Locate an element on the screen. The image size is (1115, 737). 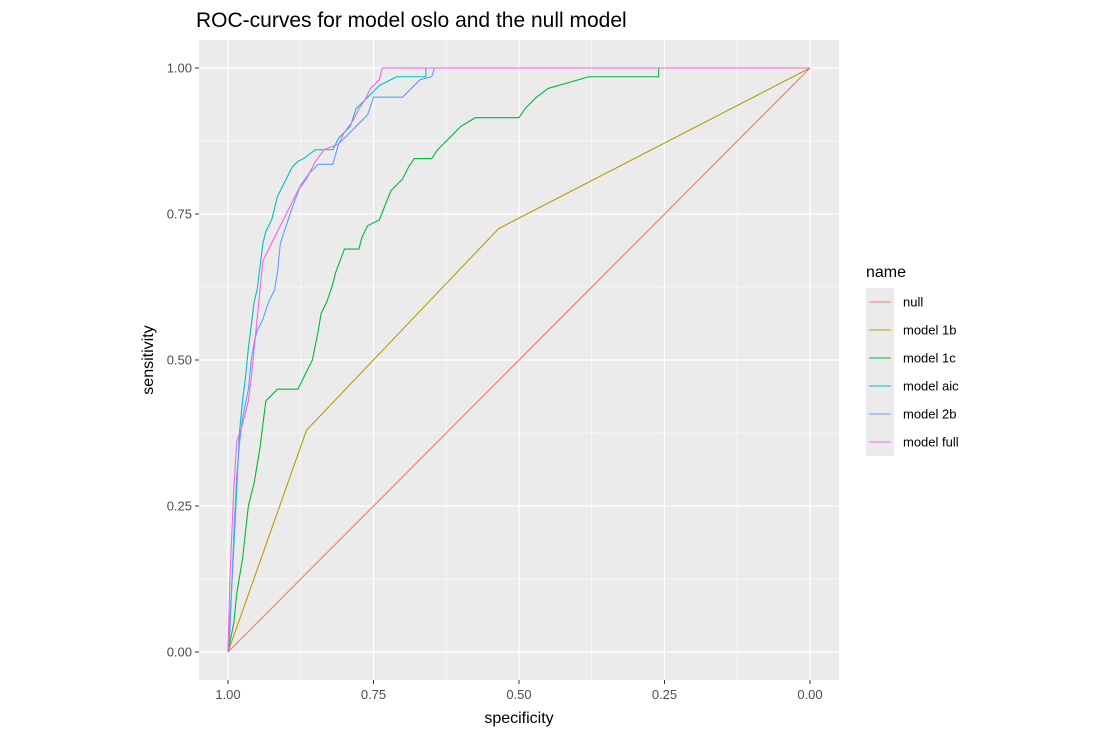
y-tick-label: 0.75 is located at coordinates (179, 214).